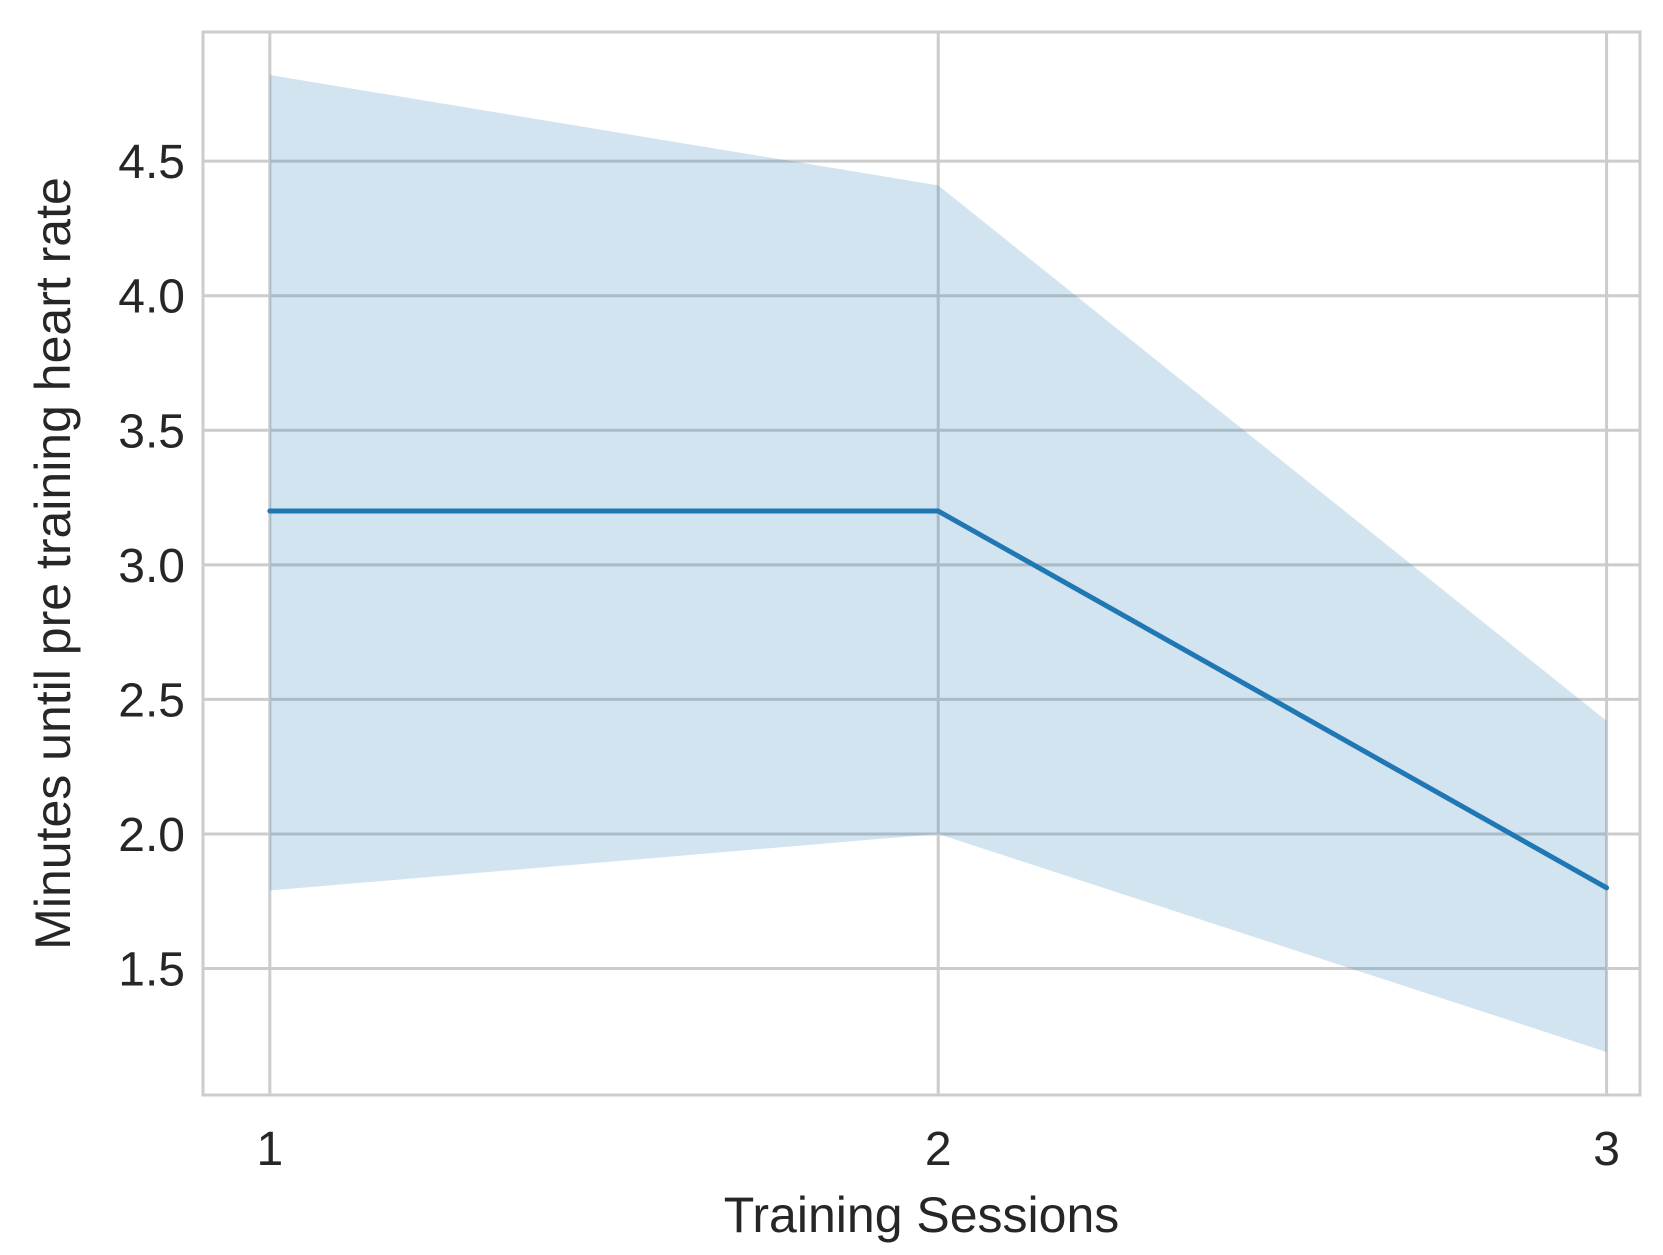 The image size is (1663, 1255). I want to click on x-tick-label: 1, so click(269, 1149).